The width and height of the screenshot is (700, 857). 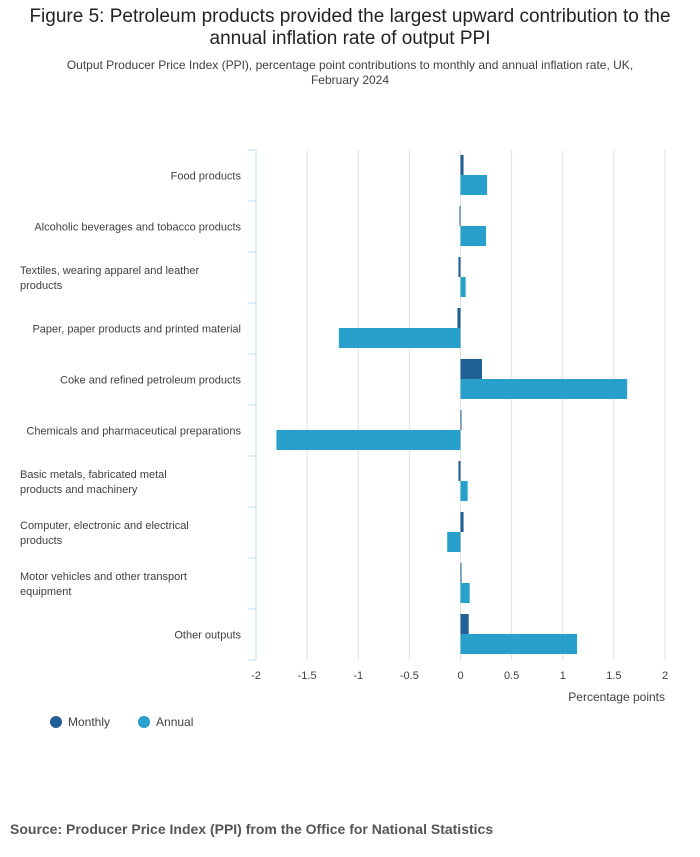 I want to click on category-label: Other outputs, so click(x=207, y=636).